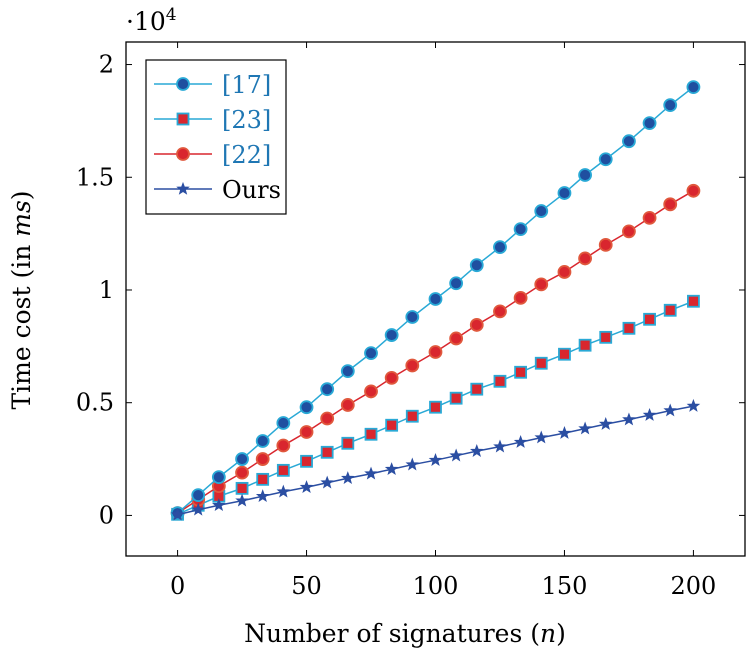  What do you see at coordinates (565, 586) in the screenshot?
I see `x-tick-label: 150` at bounding box center [565, 586].